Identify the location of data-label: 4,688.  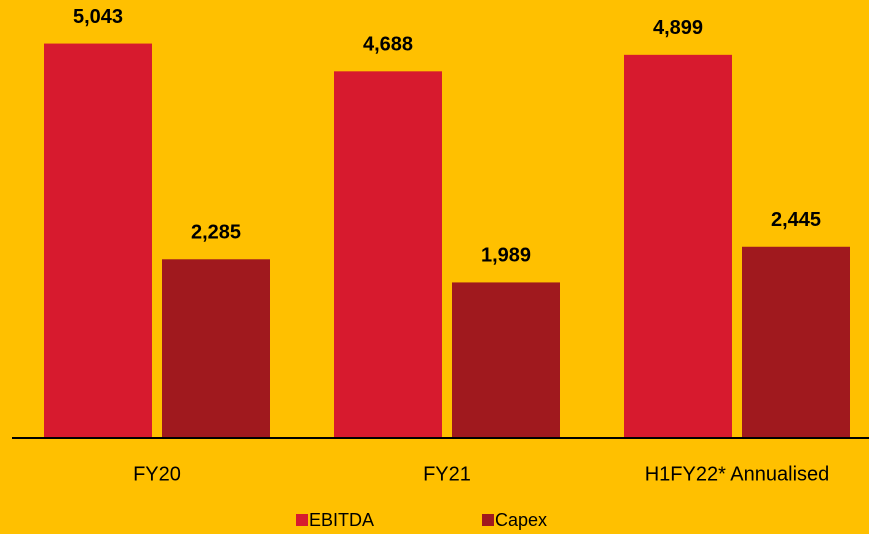
(388, 45).